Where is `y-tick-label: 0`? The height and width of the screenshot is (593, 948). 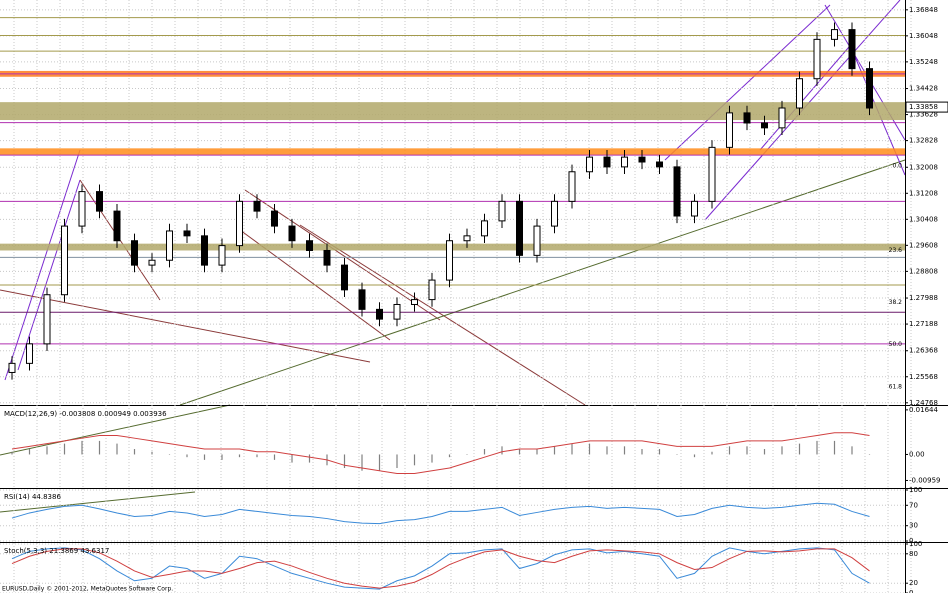 y-tick-label: 0 is located at coordinates (911, 591).